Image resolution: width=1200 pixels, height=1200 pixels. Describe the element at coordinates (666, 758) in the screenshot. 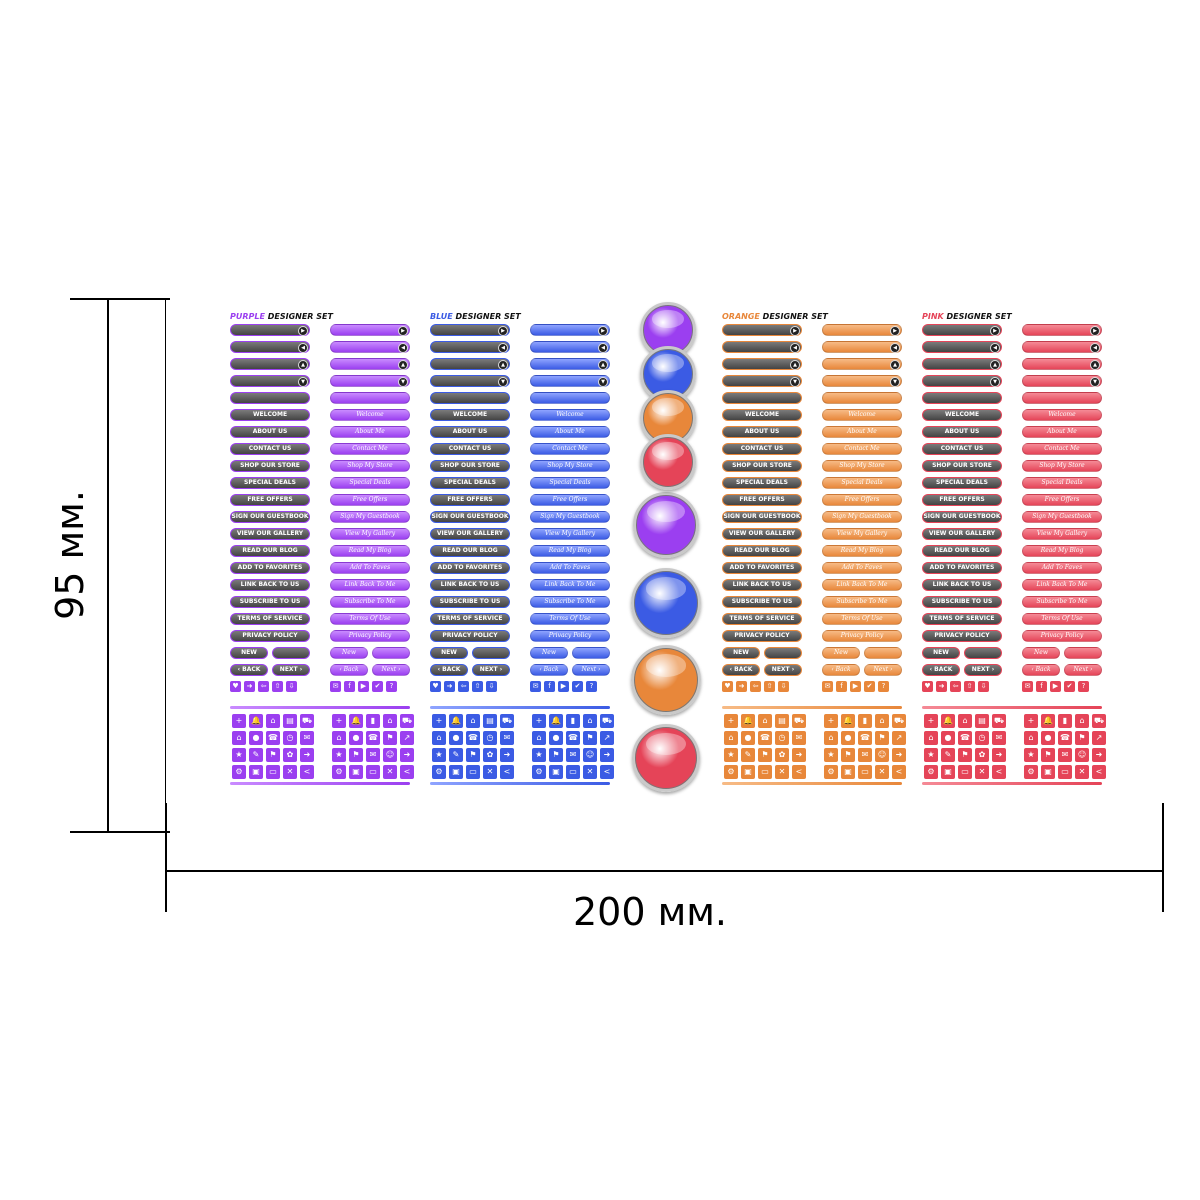

I see `large-round-button` at that location.